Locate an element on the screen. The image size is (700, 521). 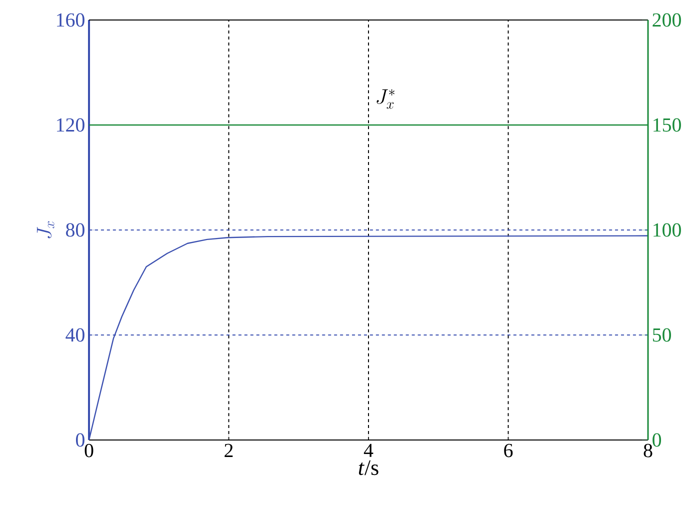
y2-tick-label: 50 is located at coordinates (661, 335).